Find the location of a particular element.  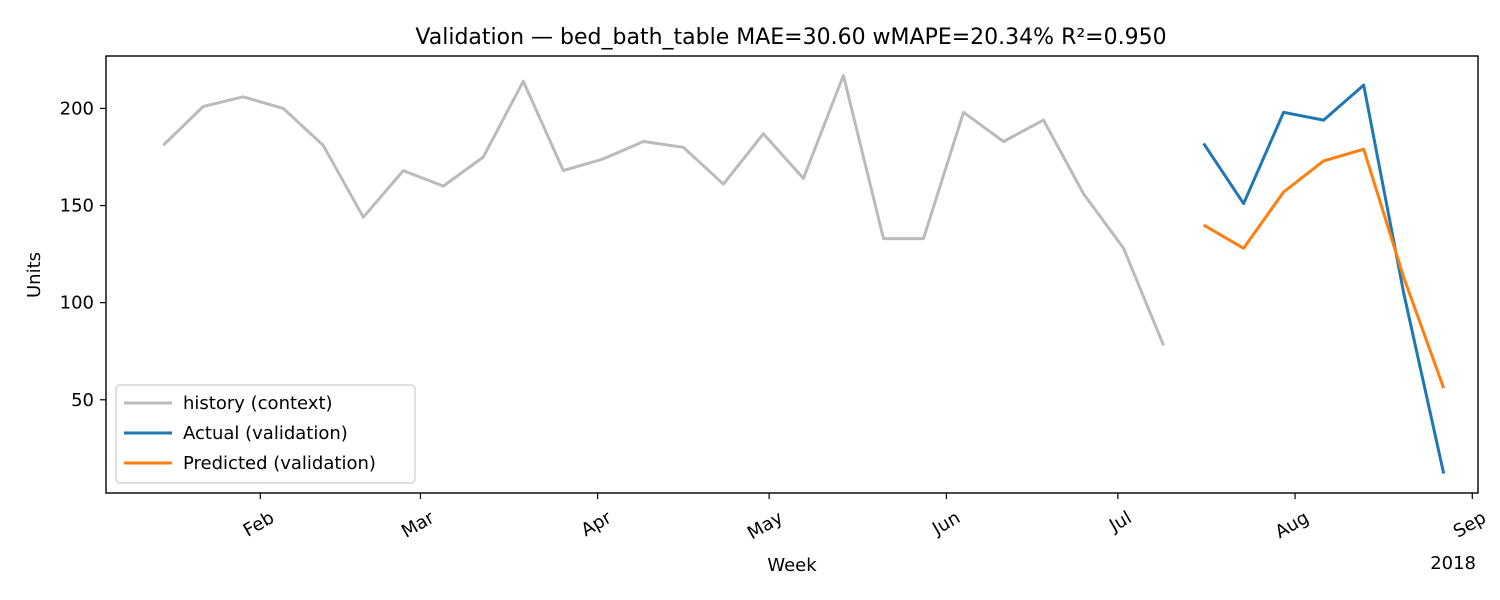

legend-box is located at coordinates (265, 434).